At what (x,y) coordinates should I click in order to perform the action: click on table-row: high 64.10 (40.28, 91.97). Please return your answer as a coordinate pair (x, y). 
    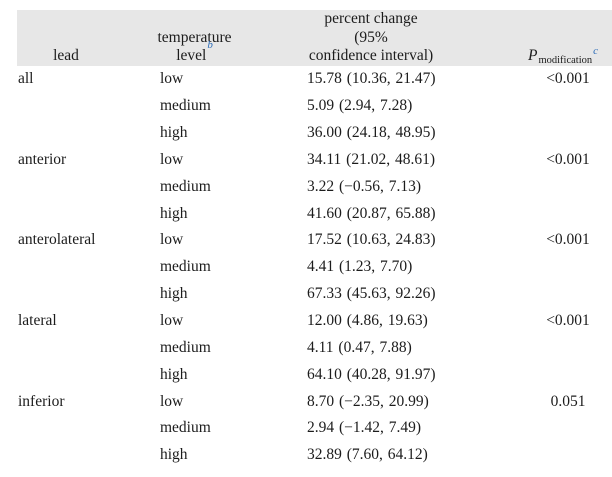
    Looking at the image, I should click on (314, 374).